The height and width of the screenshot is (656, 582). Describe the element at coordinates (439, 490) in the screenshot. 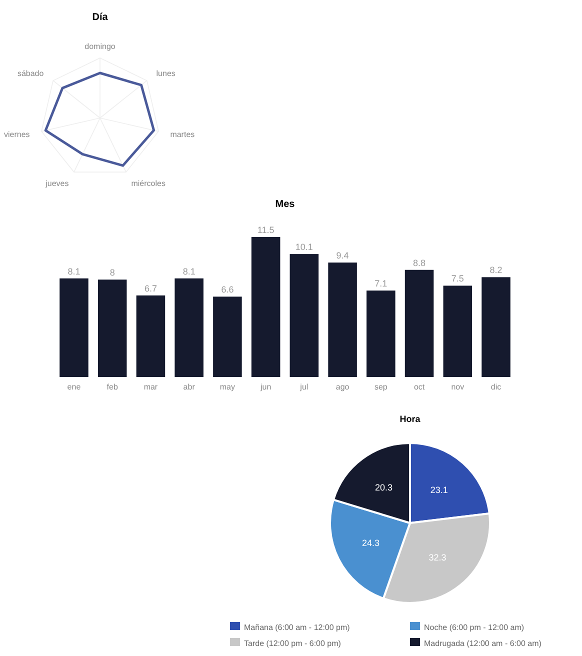

I see `data-label: 23.1` at that location.